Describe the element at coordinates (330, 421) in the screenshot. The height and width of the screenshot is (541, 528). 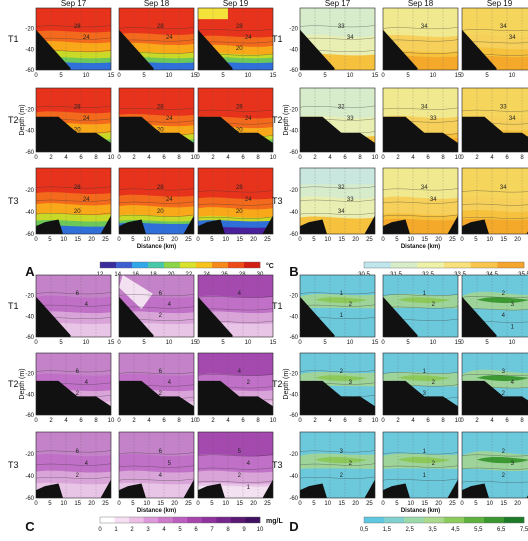
I see `x-tick-label: 4` at that location.